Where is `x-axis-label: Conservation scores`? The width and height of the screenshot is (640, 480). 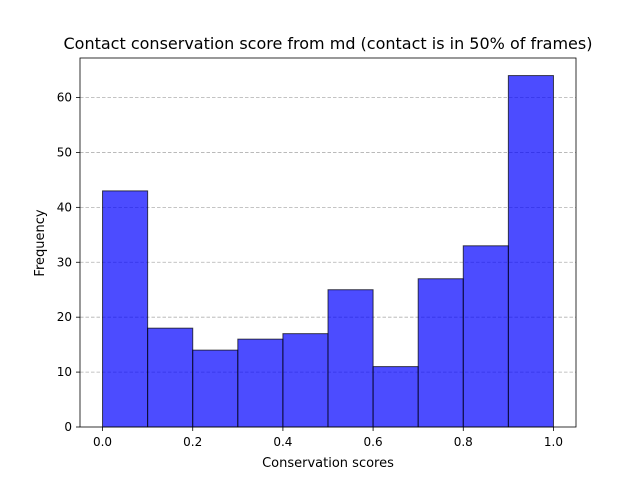 x-axis-label: Conservation scores is located at coordinates (328, 463).